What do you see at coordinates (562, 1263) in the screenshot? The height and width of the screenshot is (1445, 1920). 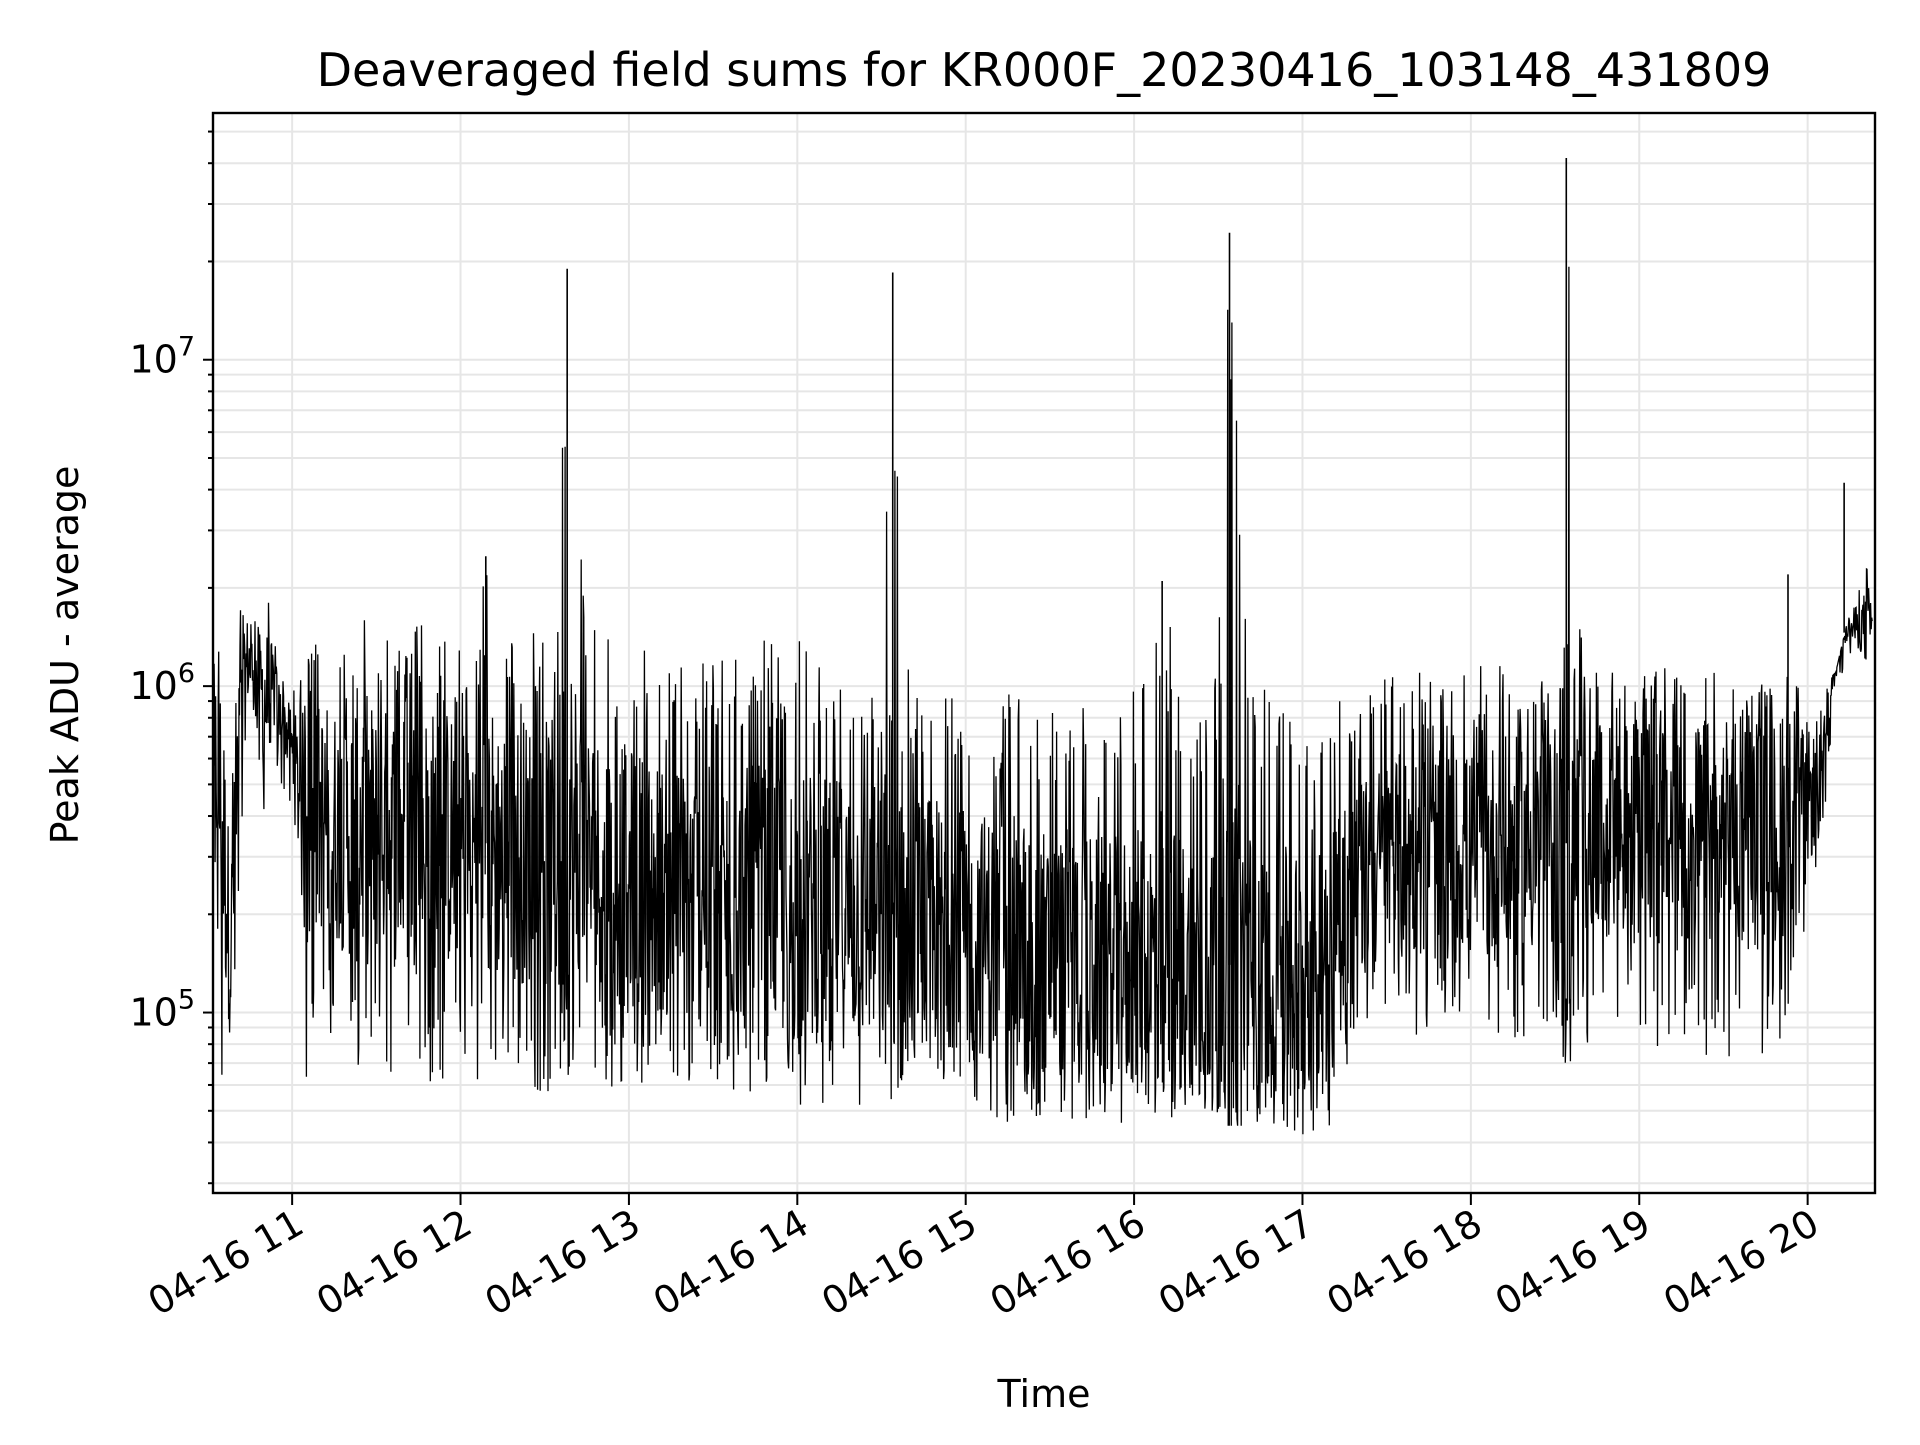 I see `x-tick-label: 04-16 13` at bounding box center [562, 1263].